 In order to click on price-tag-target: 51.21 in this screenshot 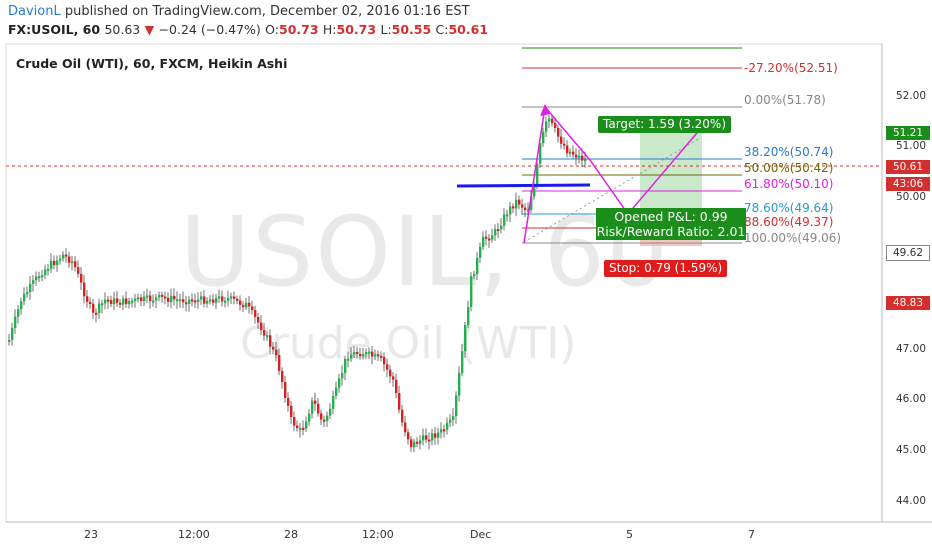, I will do `click(908, 133)`.